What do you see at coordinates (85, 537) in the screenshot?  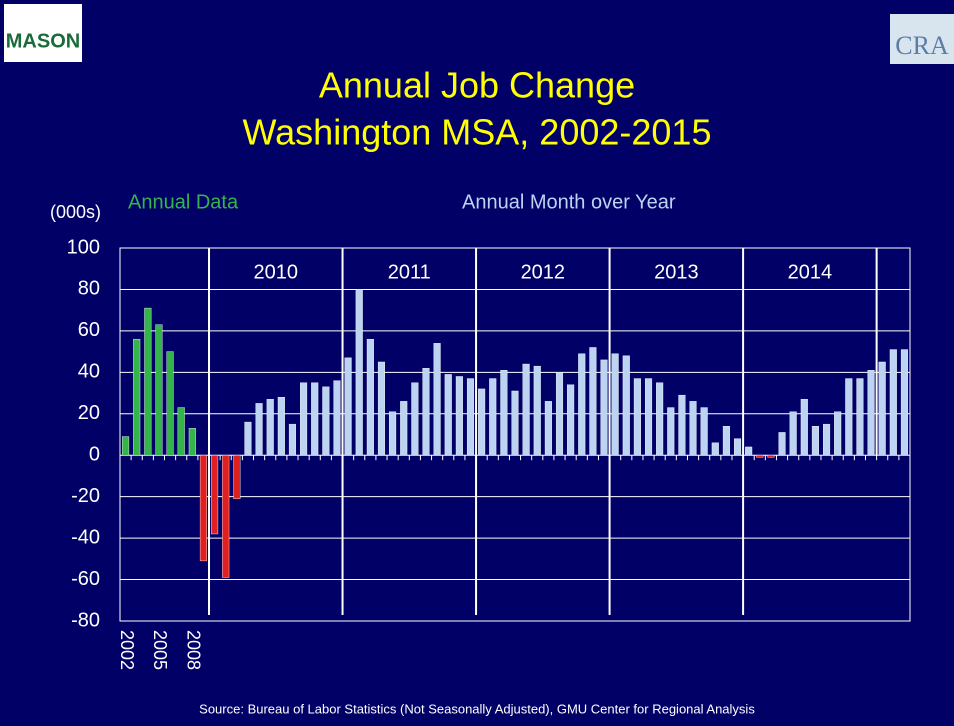 I see `y-tick-label: -40` at bounding box center [85, 537].